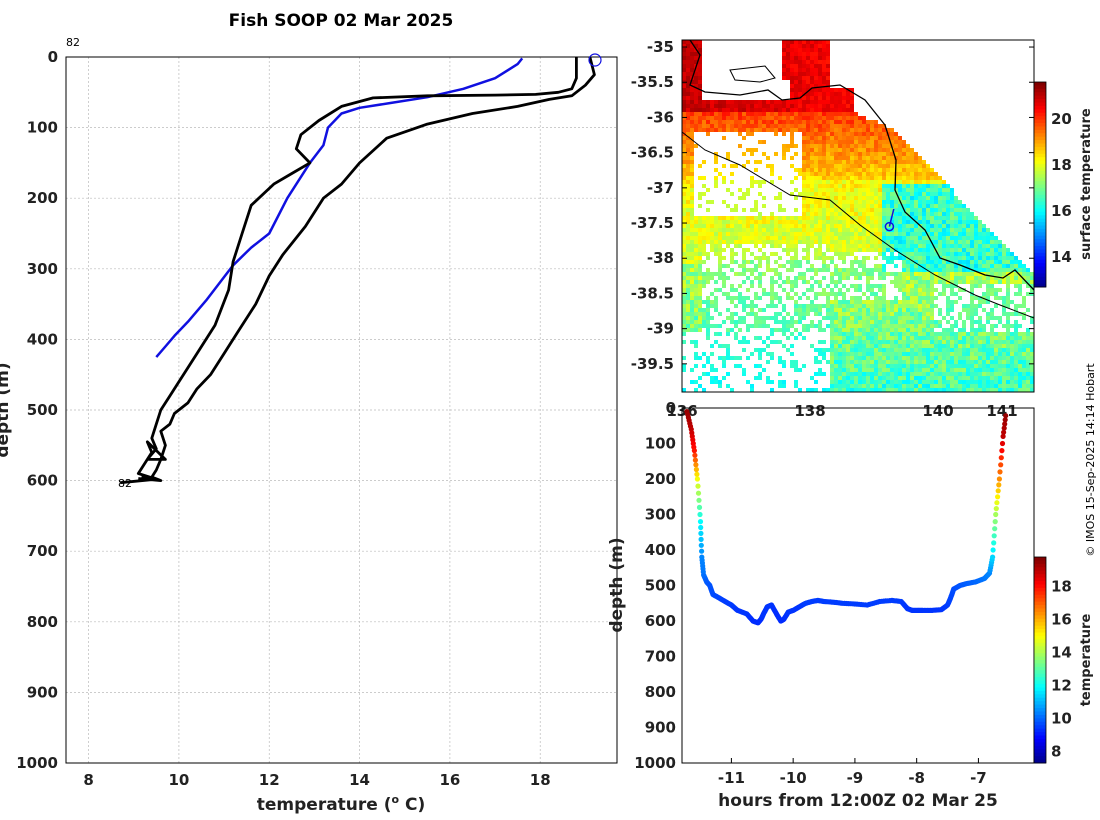 This screenshot has width=1100, height=820. Describe the element at coordinates (660, 692) in the screenshot. I see `bottom-y-tick-label: 800` at that location.